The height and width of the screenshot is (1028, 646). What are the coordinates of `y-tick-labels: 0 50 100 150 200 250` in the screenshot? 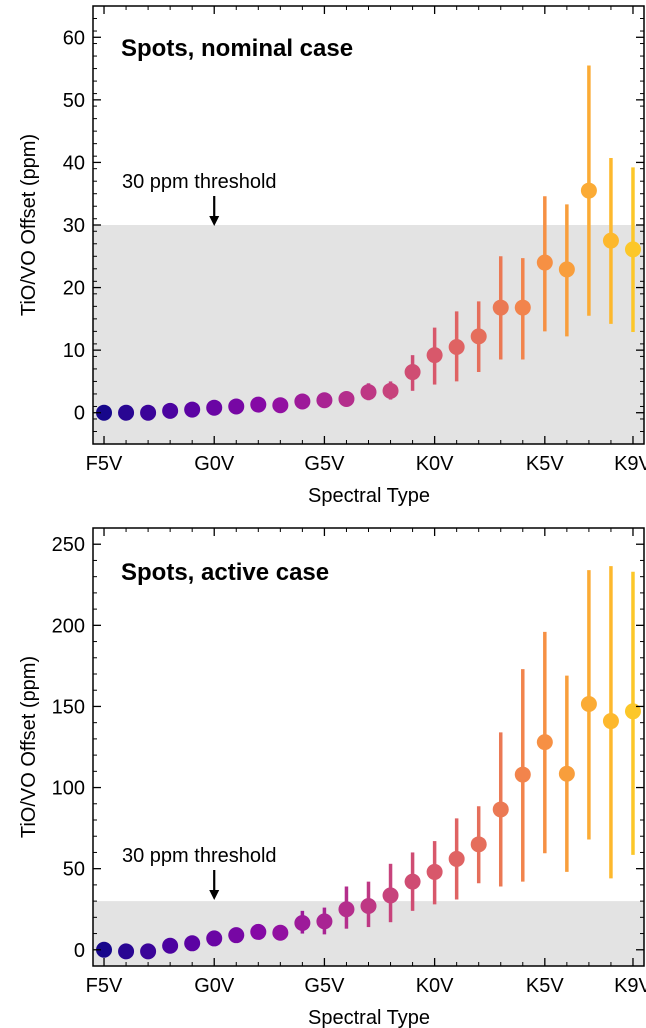 It's located at (68, 748).